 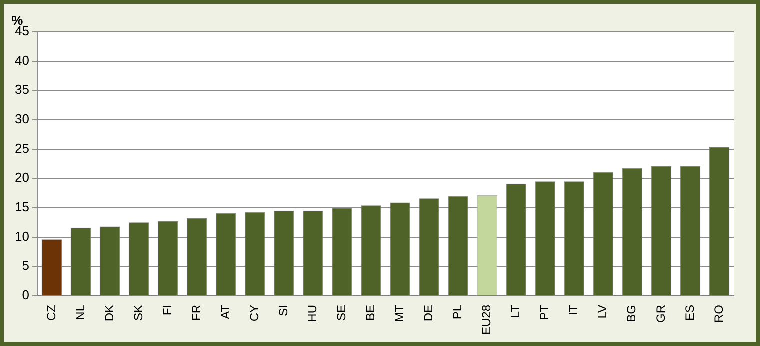 What do you see at coordinates (22, 119) in the screenshot?
I see `y-tick-label: 30` at bounding box center [22, 119].